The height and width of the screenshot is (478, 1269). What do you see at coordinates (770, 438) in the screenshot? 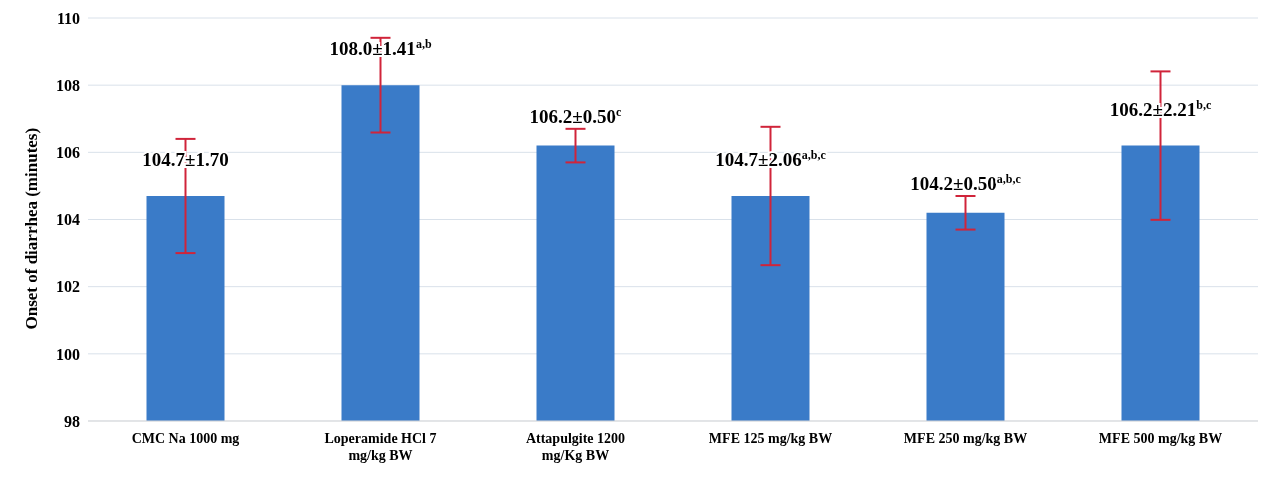
I see `x-tick-label: MFE 125 mg/kg BW` at bounding box center [770, 438].